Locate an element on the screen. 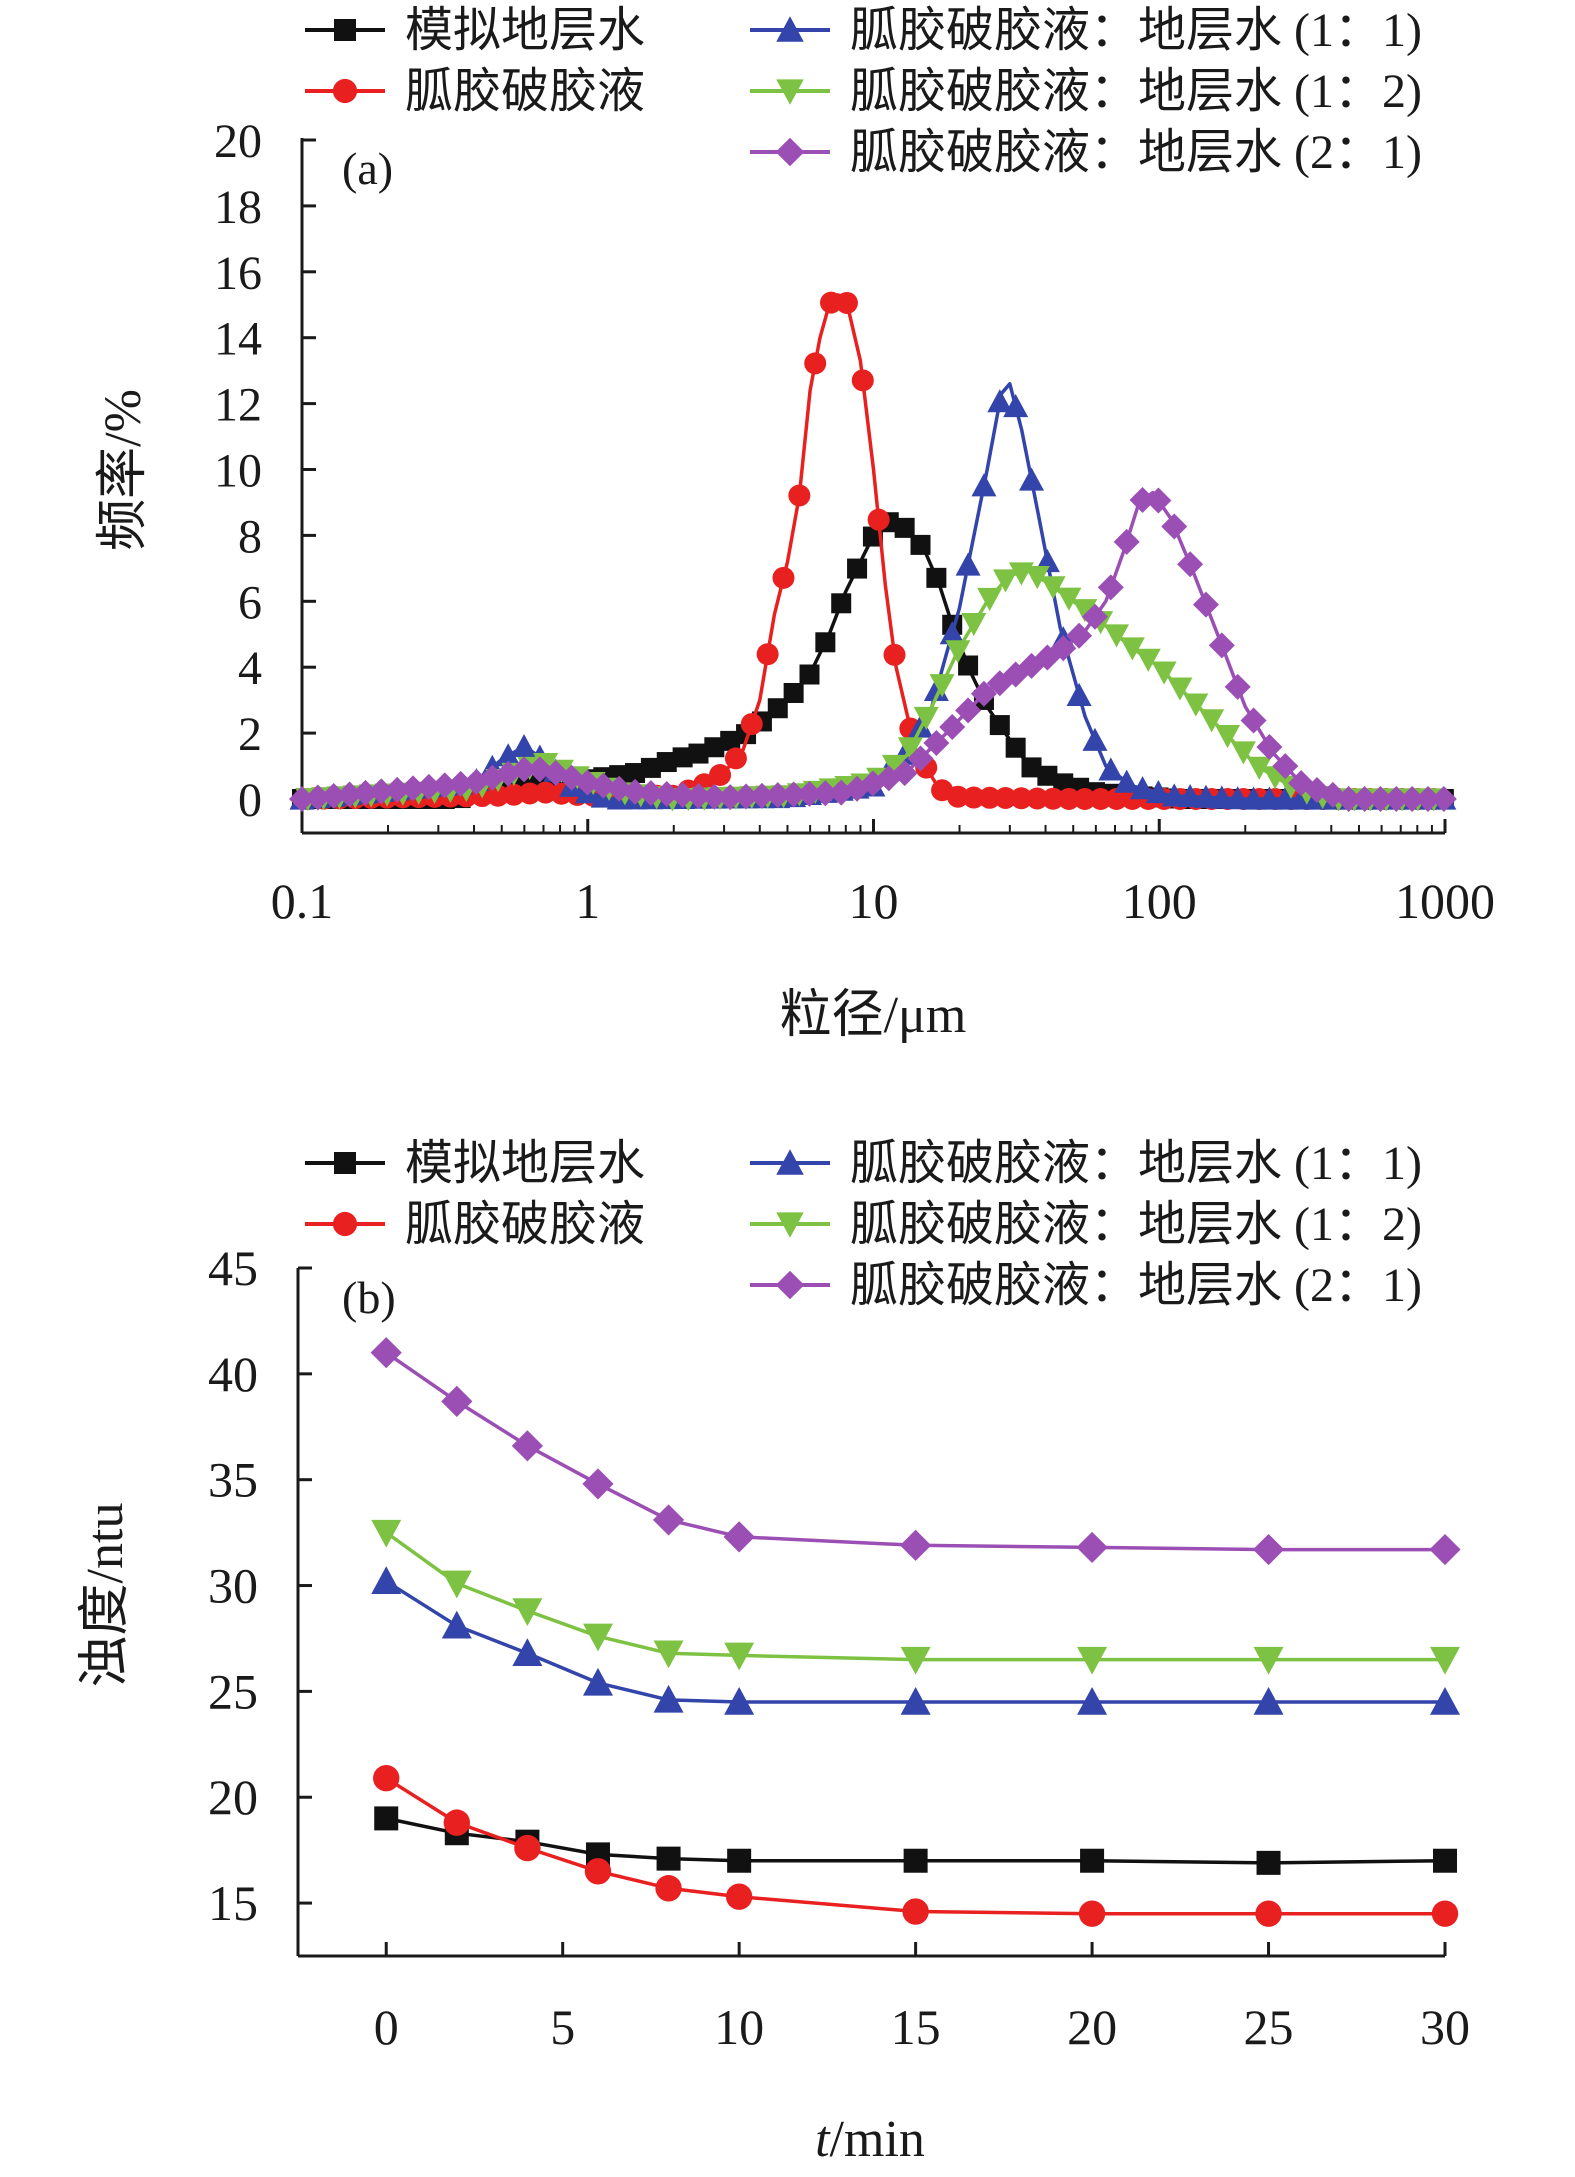  x-tick-label: 100 is located at coordinates (1159, 901).